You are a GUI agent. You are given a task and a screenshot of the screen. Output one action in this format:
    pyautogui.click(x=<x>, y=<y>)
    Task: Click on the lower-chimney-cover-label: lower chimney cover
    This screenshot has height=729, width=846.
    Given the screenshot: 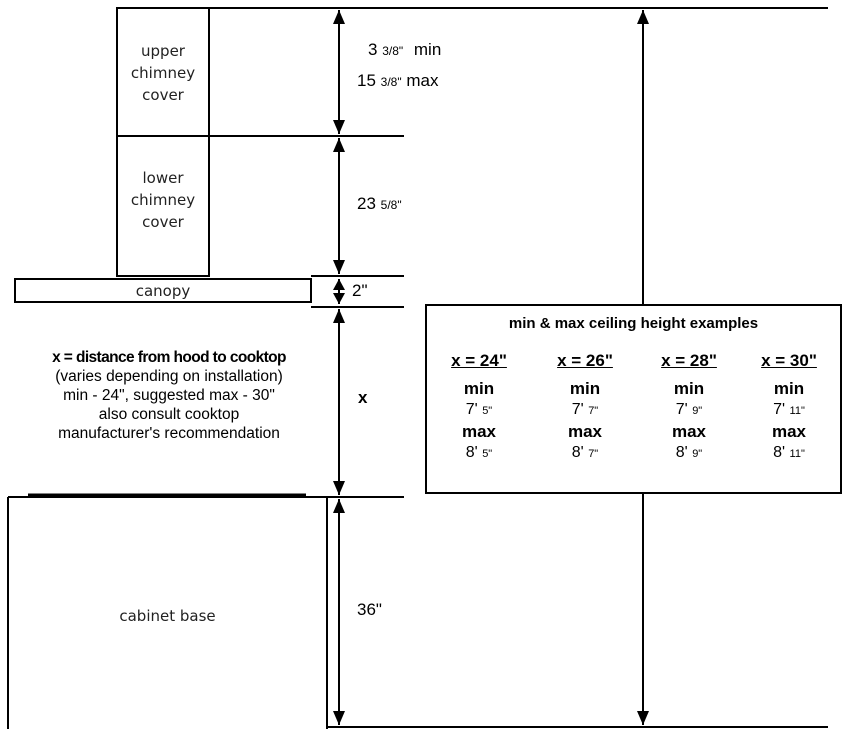 What is the action you would take?
    pyautogui.click(x=163, y=200)
    